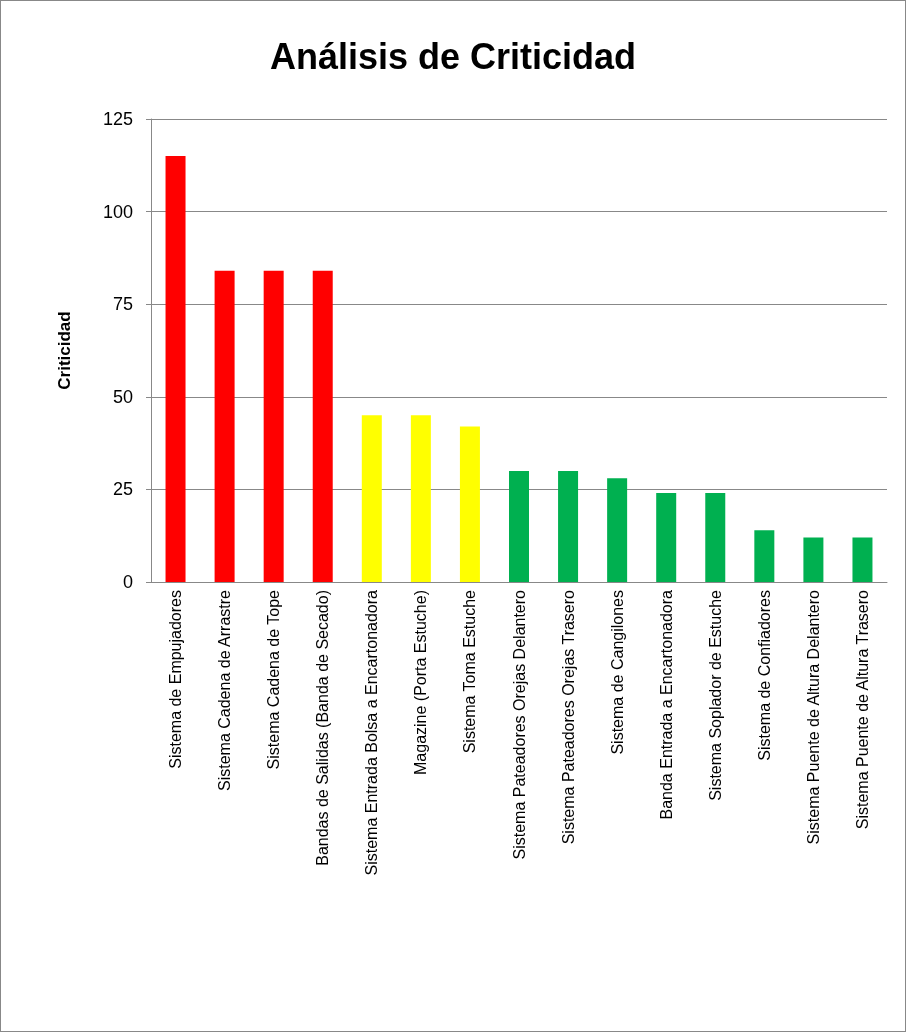 This screenshot has width=906, height=1032. What do you see at coordinates (225, 690) in the screenshot?
I see `x-tick-label: Sistema Cadena de Arrastre` at bounding box center [225, 690].